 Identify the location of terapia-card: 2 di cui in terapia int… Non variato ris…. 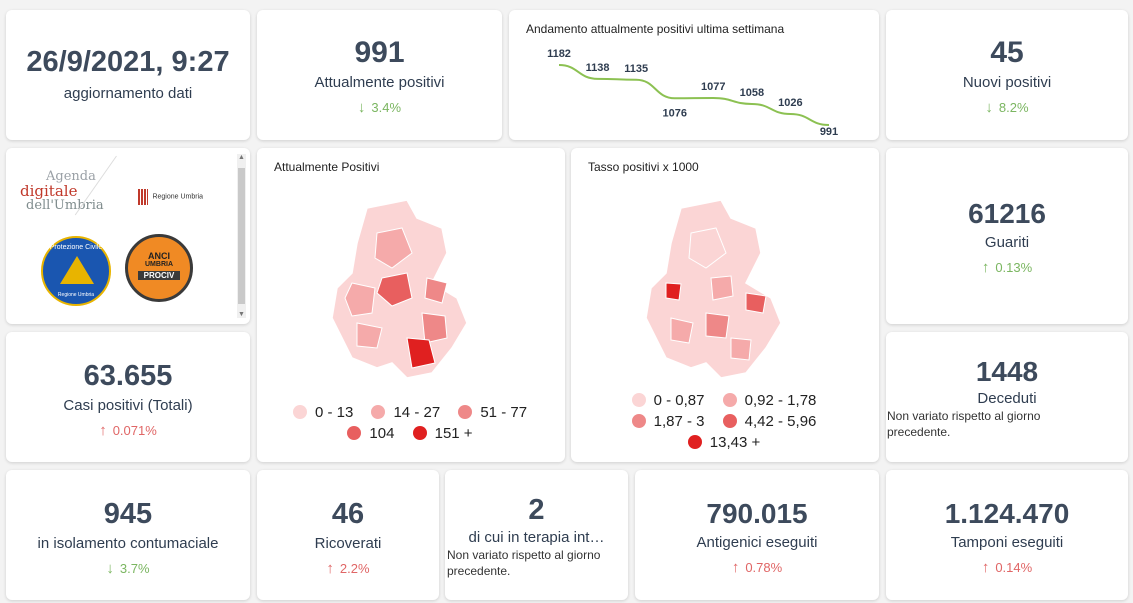
(536, 535).